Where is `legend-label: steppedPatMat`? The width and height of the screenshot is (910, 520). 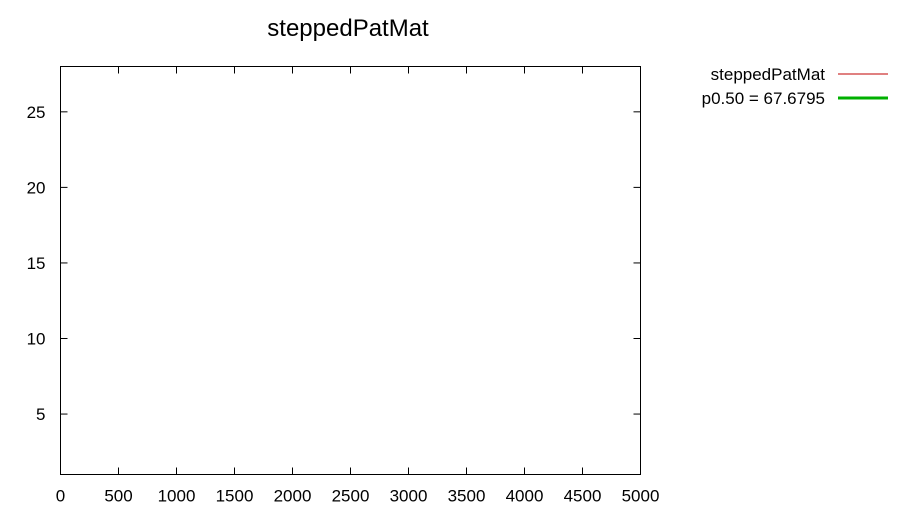 legend-label: steppedPatMat is located at coordinates (768, 74).